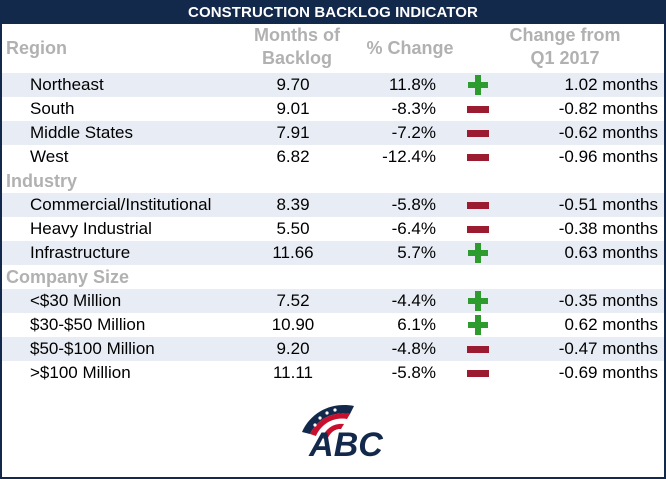 Image resolution: width=666 pixels, height=479 pixels. I want to click on column-header-pct: % Change, so click(410, 48).